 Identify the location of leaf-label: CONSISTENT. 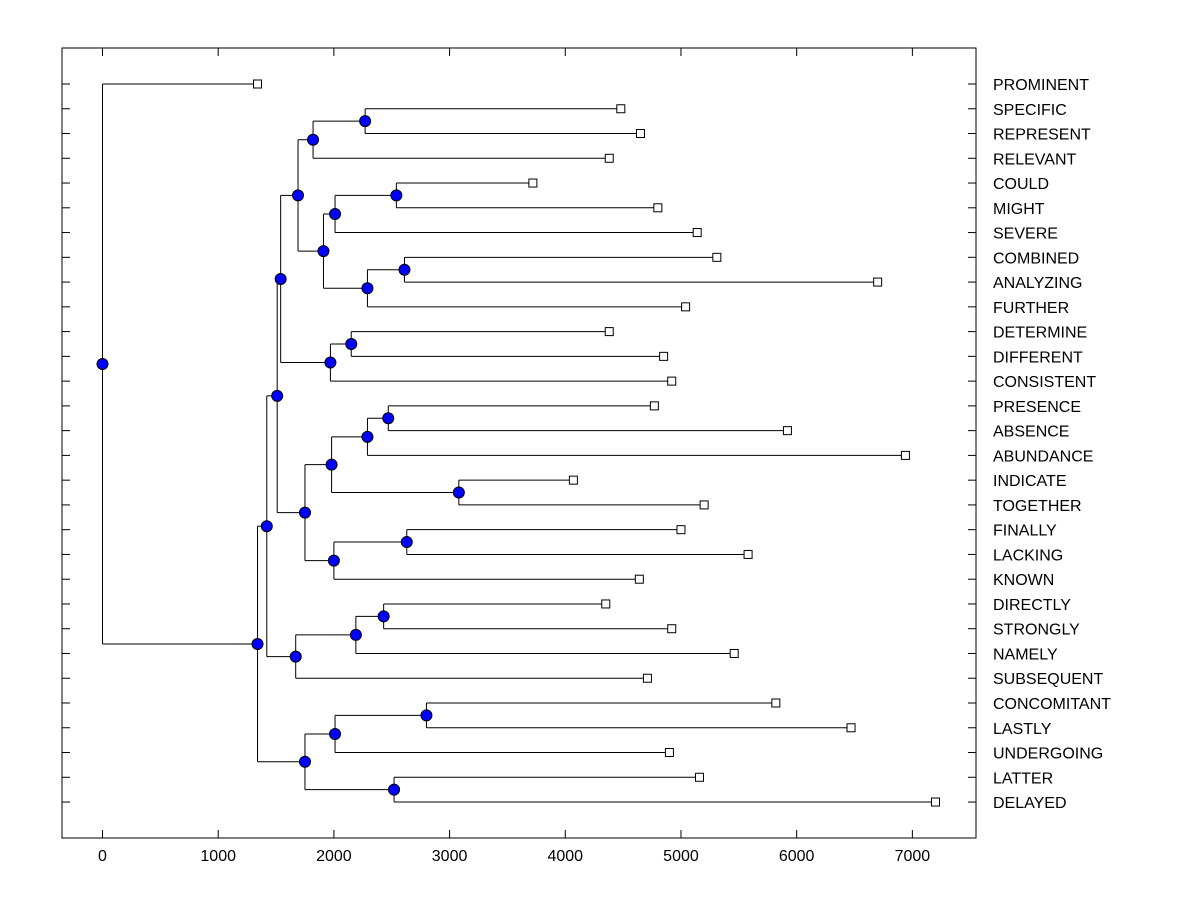
(1044, 382).